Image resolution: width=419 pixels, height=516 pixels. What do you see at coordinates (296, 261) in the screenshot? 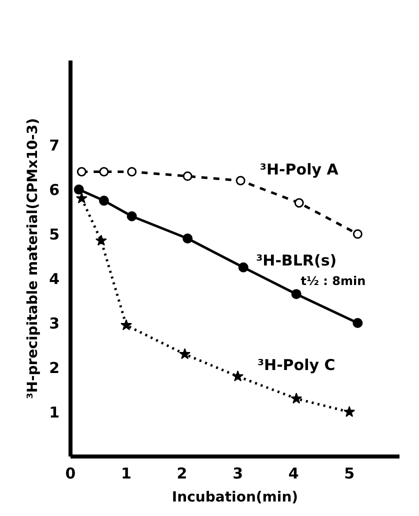
I see `series-label: ³H-BLR(s)` at bounding box center [296, 261].